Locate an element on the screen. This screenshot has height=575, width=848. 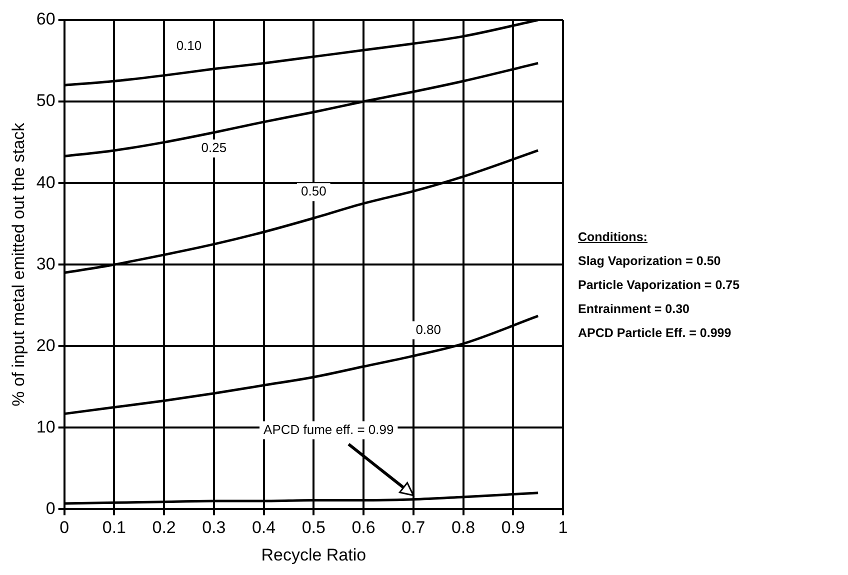
x-tick-label: 0.5 is located at coordinates (314, 528).